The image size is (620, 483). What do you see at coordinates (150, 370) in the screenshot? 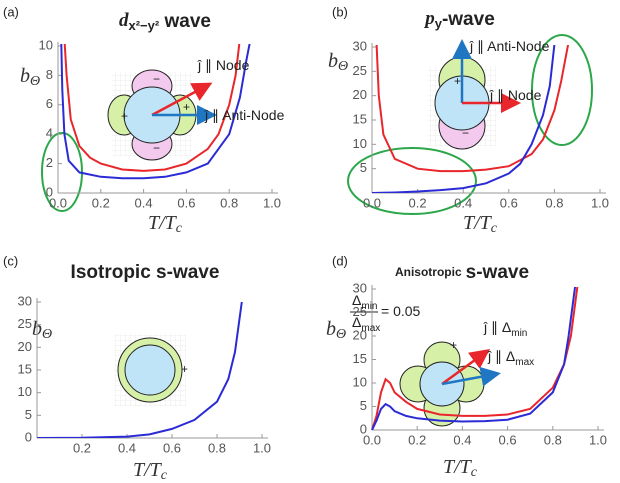
I see `inset-isotropic` at bounding box center [150, 370].